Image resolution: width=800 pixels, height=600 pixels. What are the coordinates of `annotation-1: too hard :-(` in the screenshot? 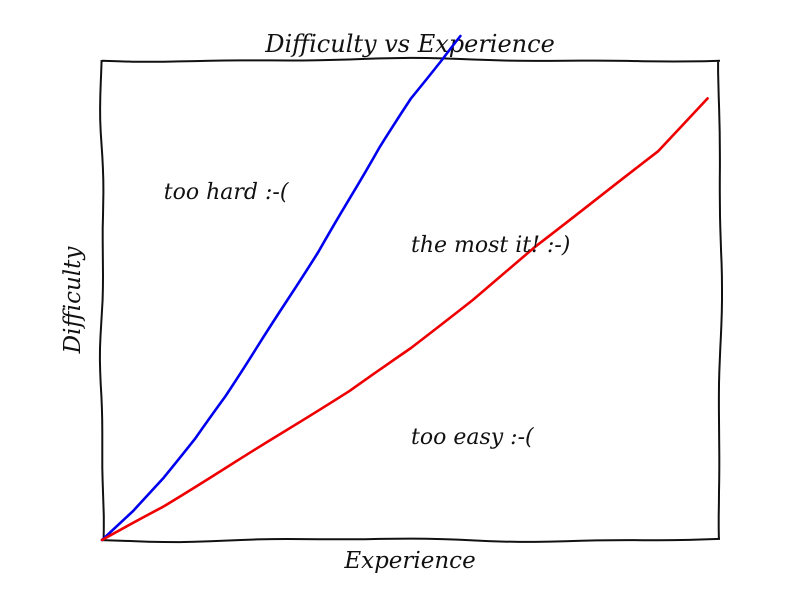 It's located at (226, 192).